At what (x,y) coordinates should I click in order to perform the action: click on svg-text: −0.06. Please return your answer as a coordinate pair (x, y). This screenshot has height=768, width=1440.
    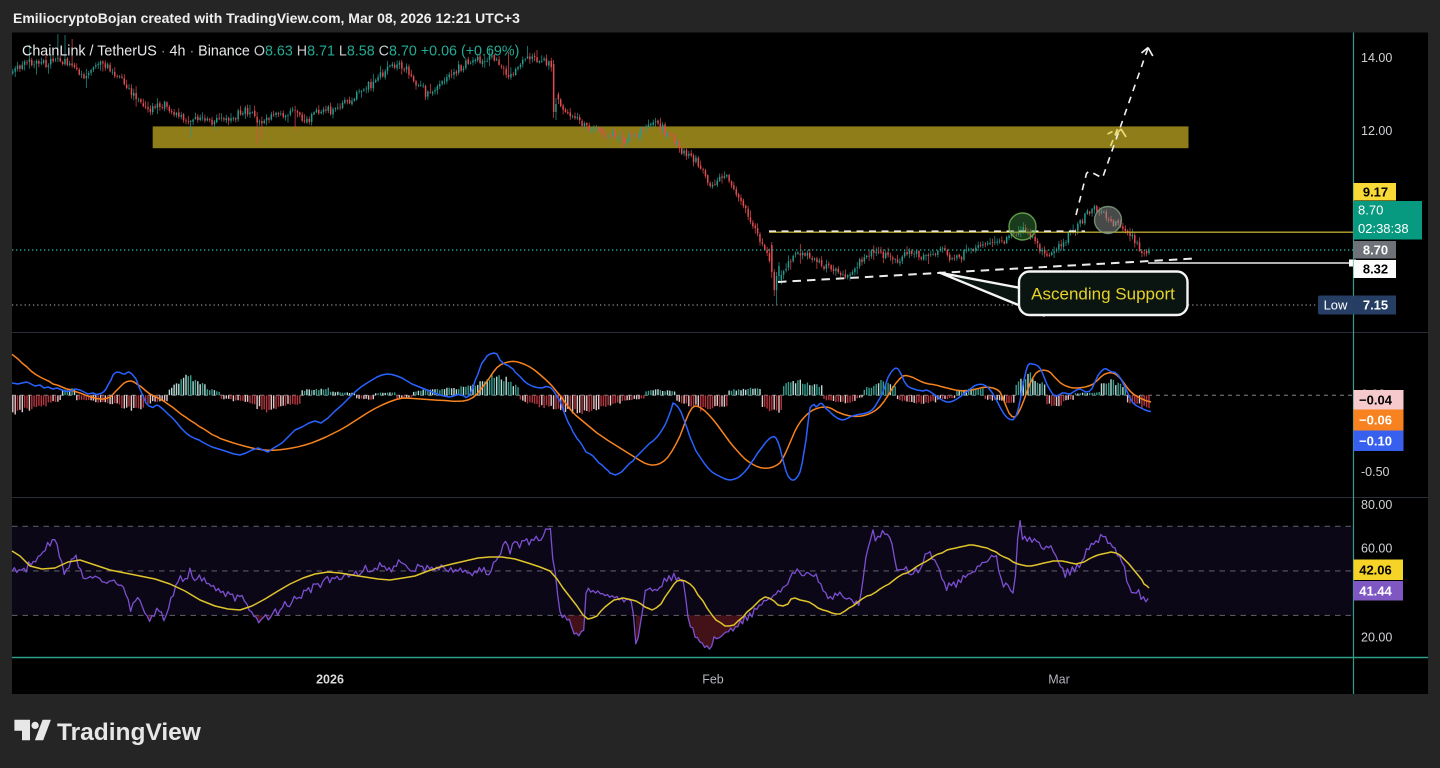
    Looking at the image, I should click on (1375, 420).